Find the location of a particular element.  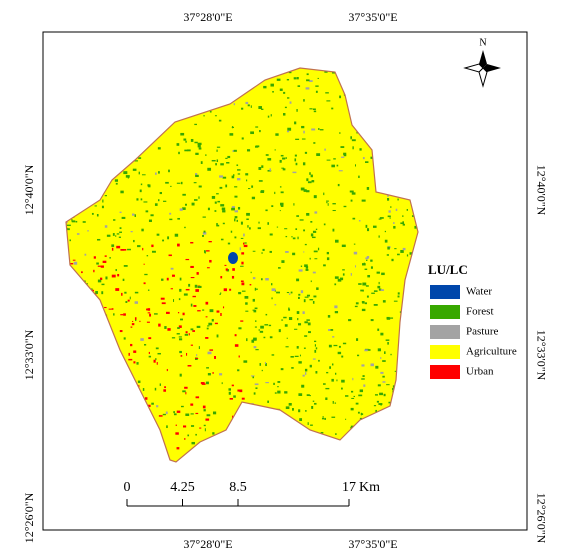

bottom-coord-label: 37°35'0"E is located at coordinates (372, 544).